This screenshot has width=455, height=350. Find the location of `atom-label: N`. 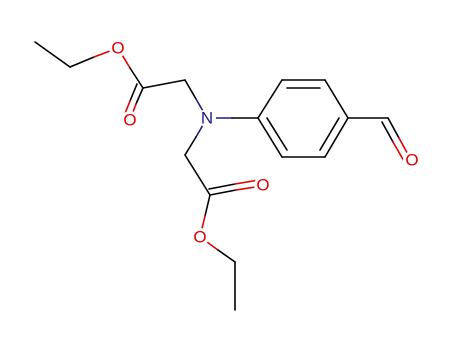

atom-label: N is located at coordinates (207, 118).